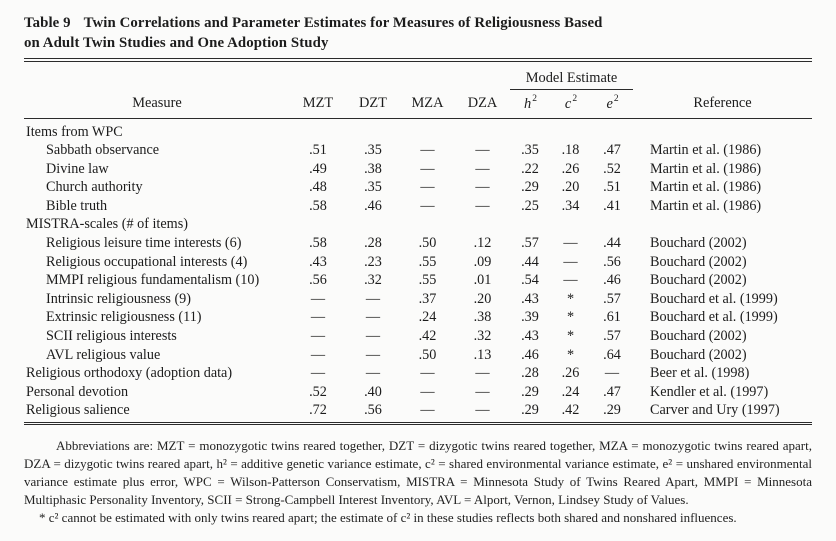 Image resolution: width=836 pixels, height=541 pixels. I want to click on cell-c2: .20, so click(570, 187).